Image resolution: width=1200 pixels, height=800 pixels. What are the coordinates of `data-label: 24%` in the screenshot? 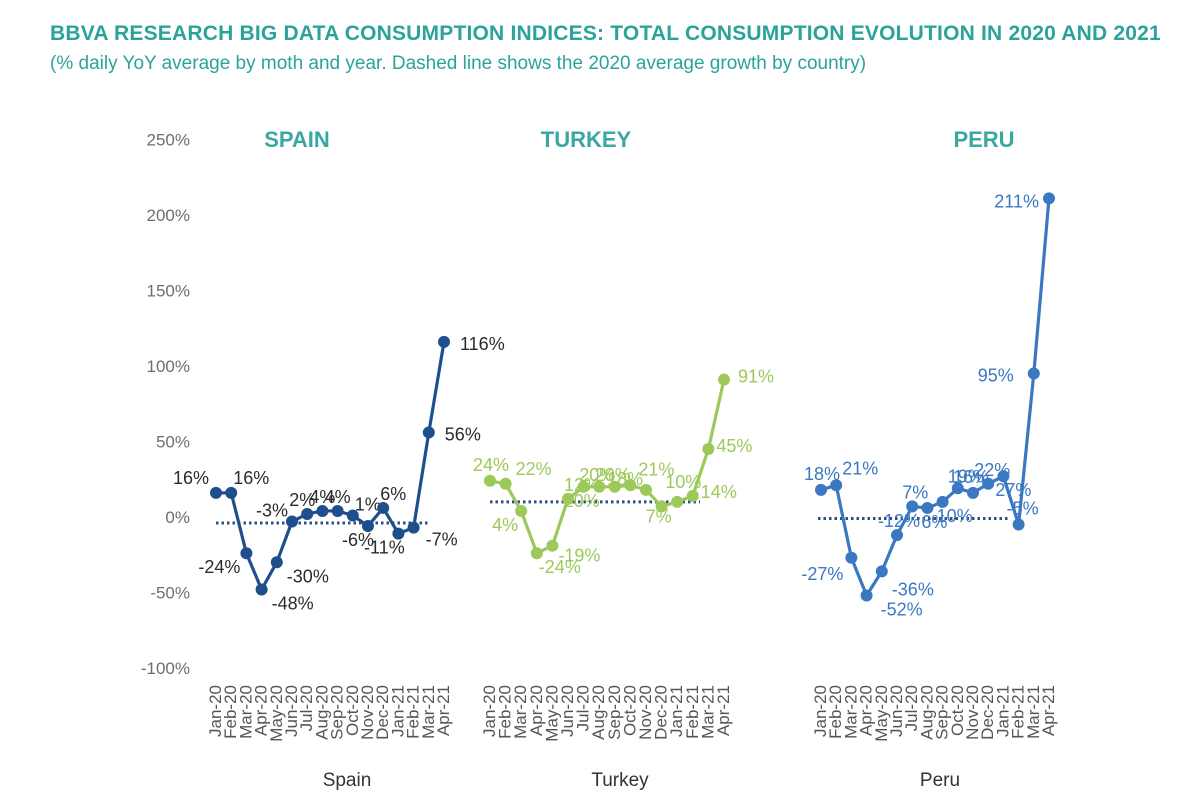 It's located at (491, 465).